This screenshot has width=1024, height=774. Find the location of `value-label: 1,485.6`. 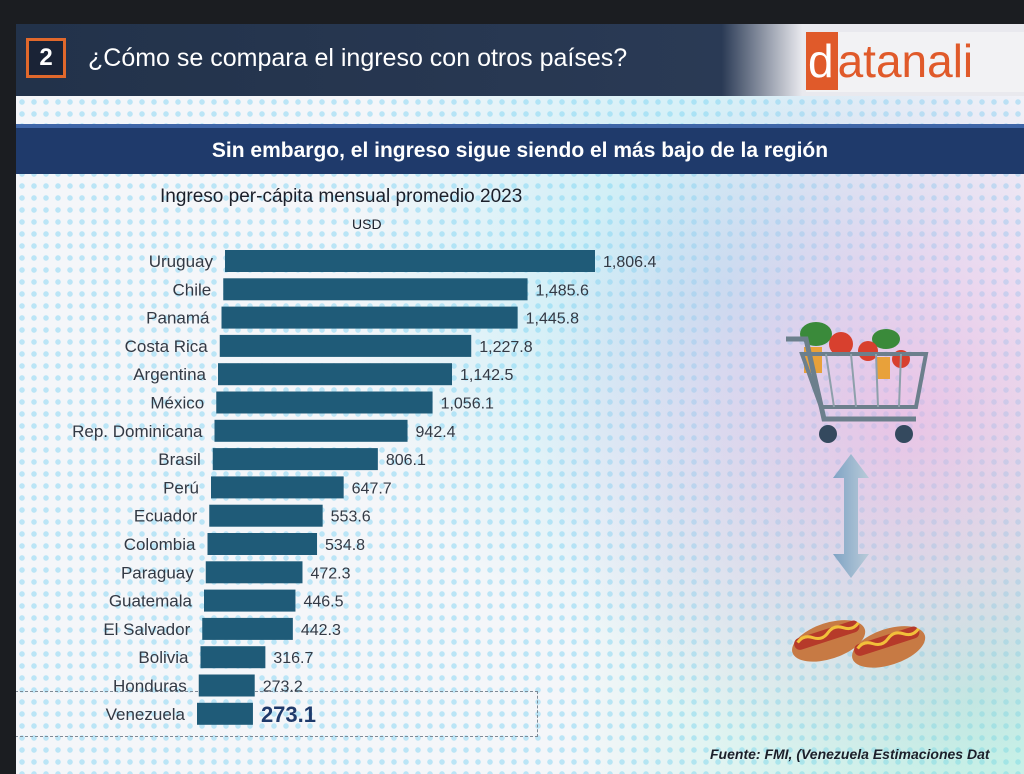

value-label: 1,485.6 is located at coordinates (562, 290).